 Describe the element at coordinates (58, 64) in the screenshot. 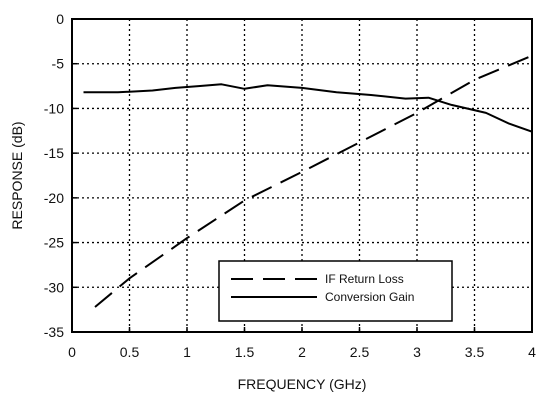

I see `y-tick-label: -5` at that location.